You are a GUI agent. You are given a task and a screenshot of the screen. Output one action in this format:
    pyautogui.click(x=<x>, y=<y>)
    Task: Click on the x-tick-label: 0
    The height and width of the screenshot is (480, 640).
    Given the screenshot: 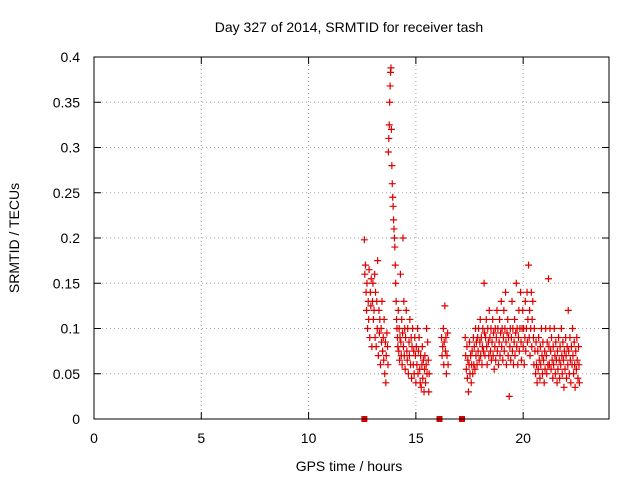 What is the action you would take?
    pyautogui.click(x=94, y=438)
    